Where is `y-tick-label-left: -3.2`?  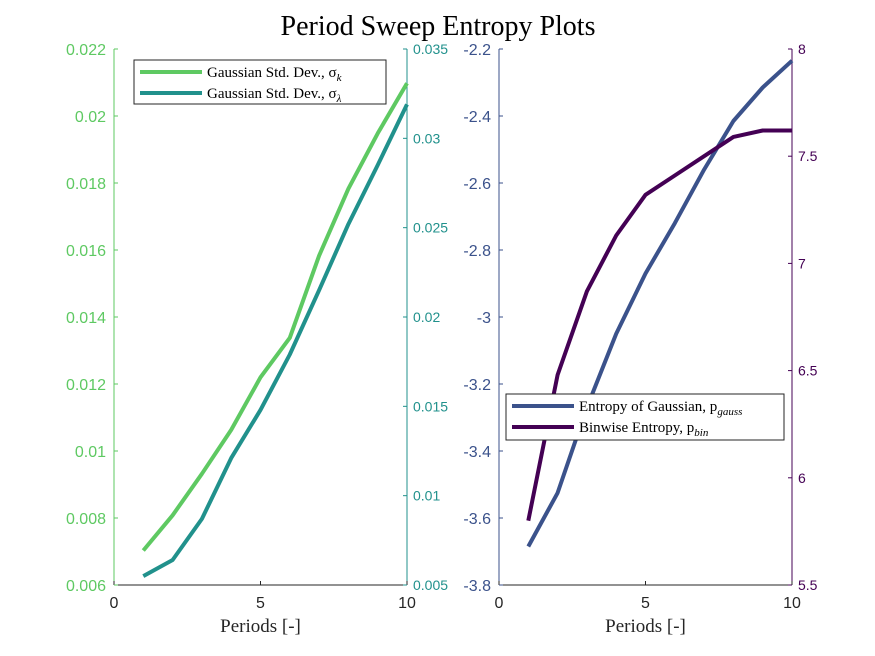
y-tick-label-left: -3.2 is located at coordinates (477, 385).